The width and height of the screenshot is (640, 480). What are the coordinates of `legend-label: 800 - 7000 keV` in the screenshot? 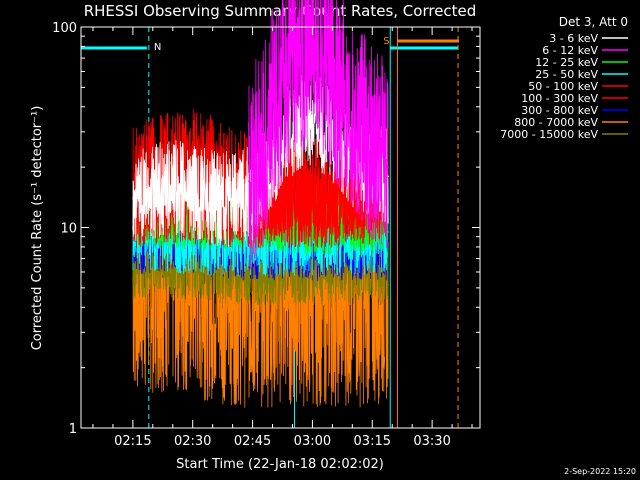 It's located at (556, 122).